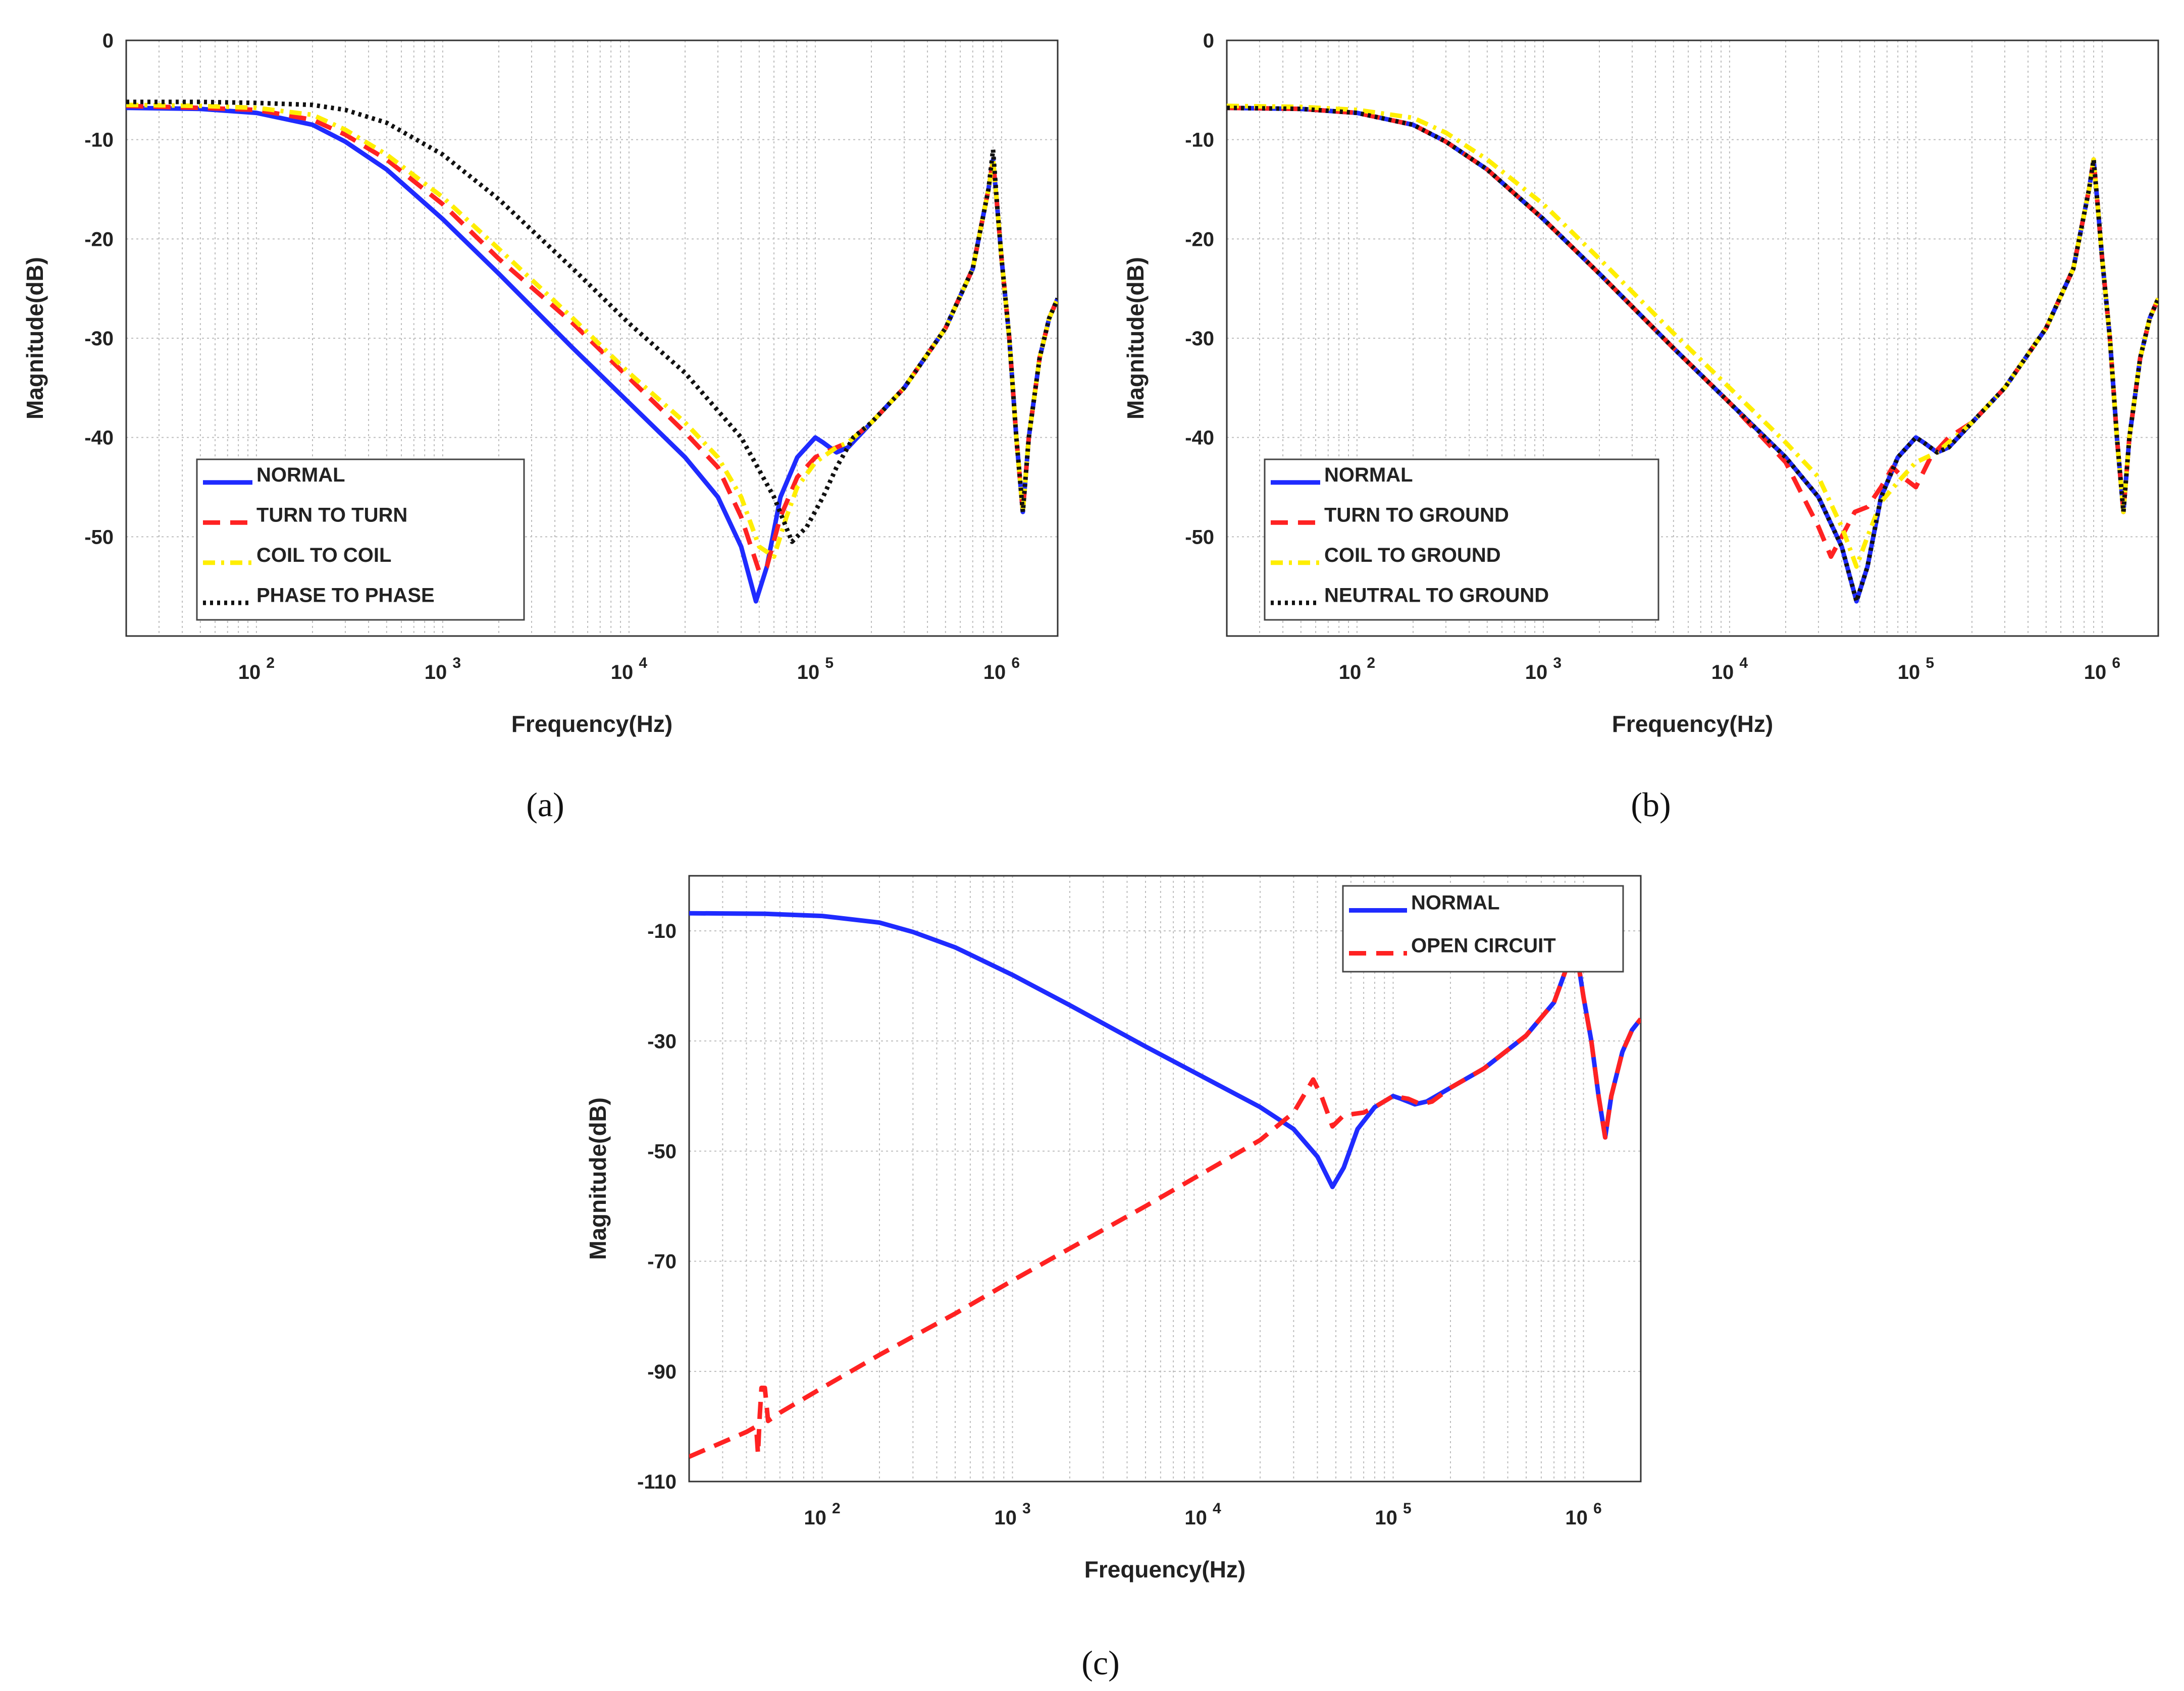 Image resolution: width=2184 pixels, height=1691 pixels. I want to click on panel-label-b: (b), so click(1651, 804).